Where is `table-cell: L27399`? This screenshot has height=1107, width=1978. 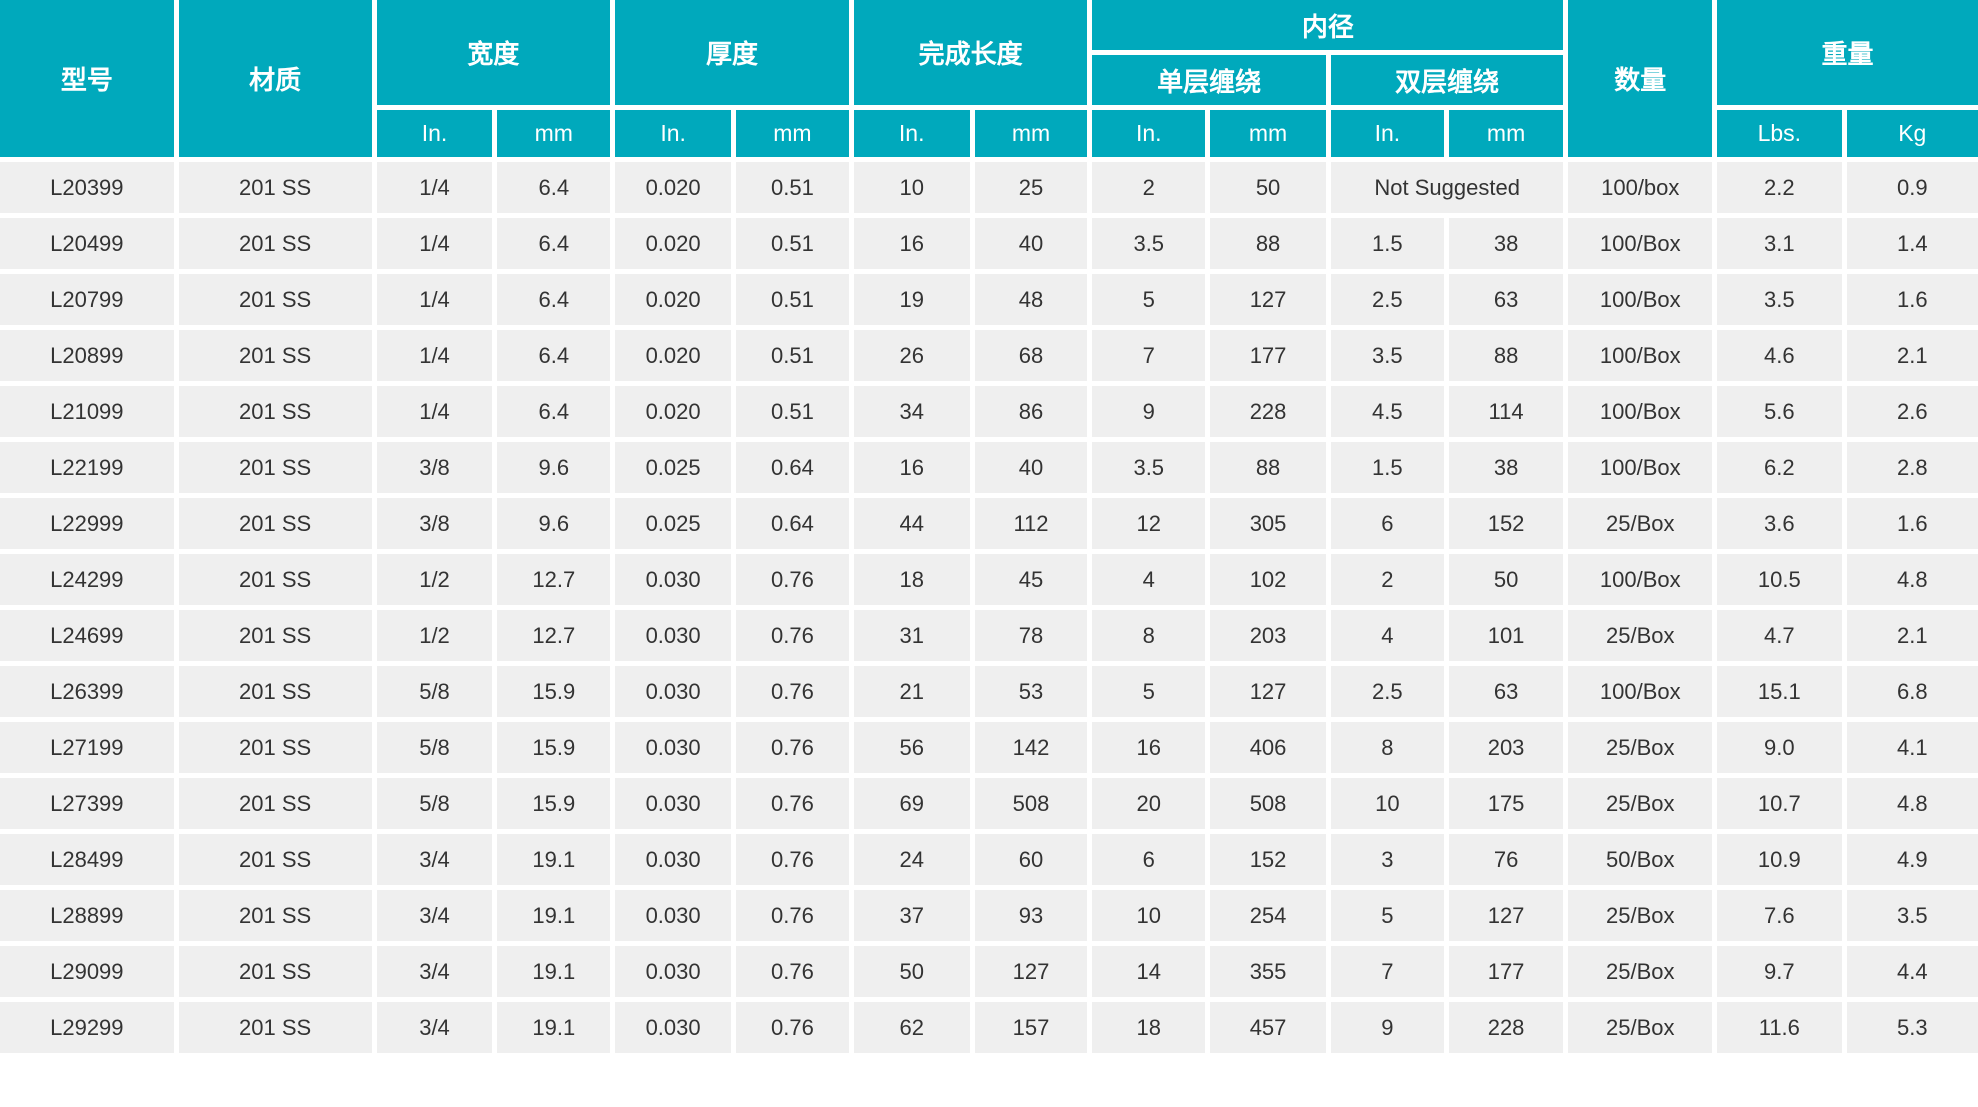 table-cell: L27399 is located at coordinates (87, 803).